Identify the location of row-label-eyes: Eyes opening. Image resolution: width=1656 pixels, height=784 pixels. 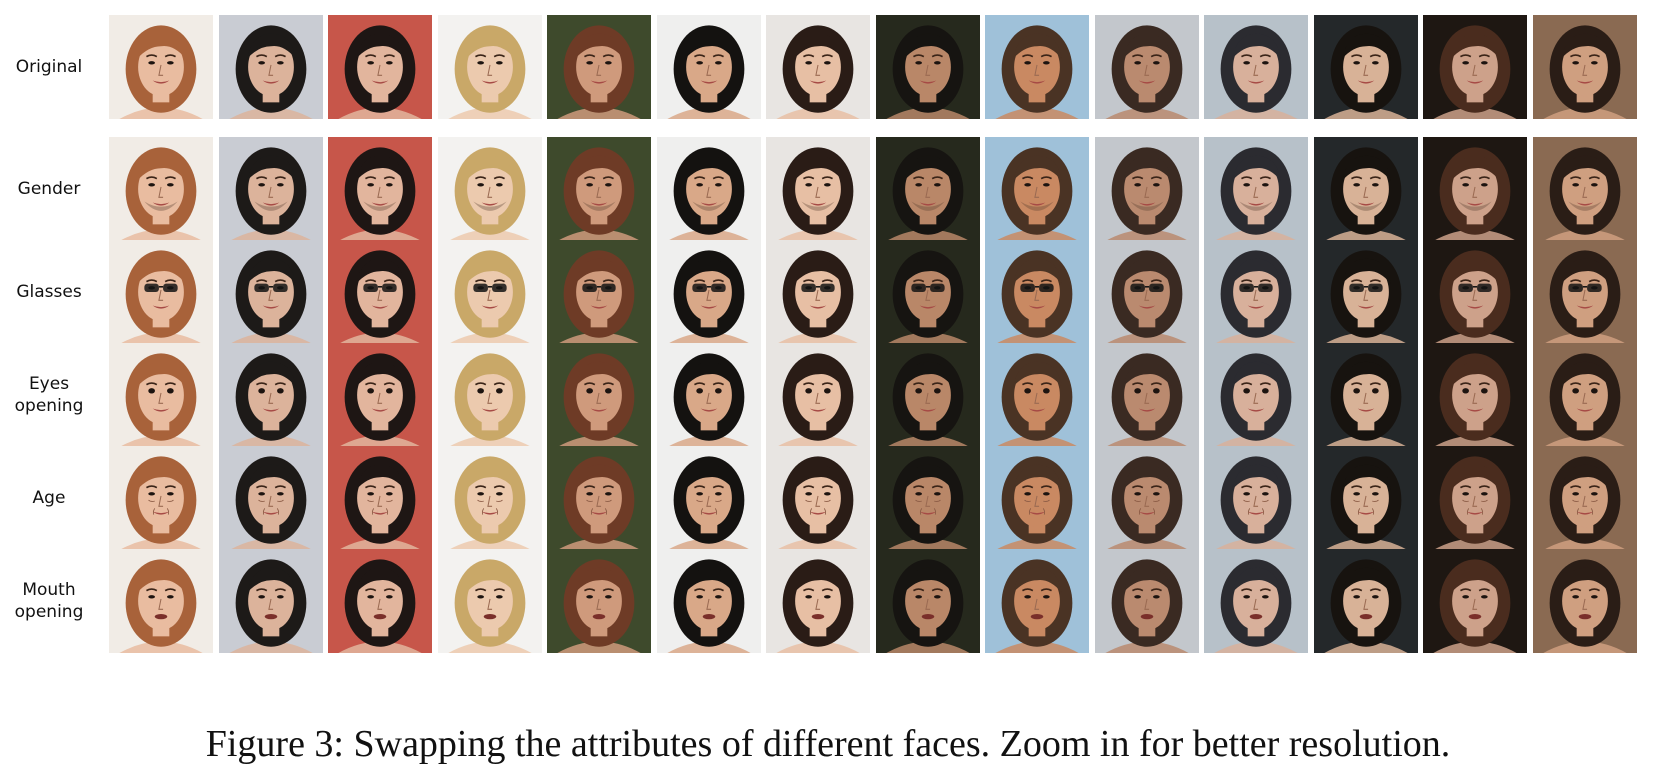
(49, 395).